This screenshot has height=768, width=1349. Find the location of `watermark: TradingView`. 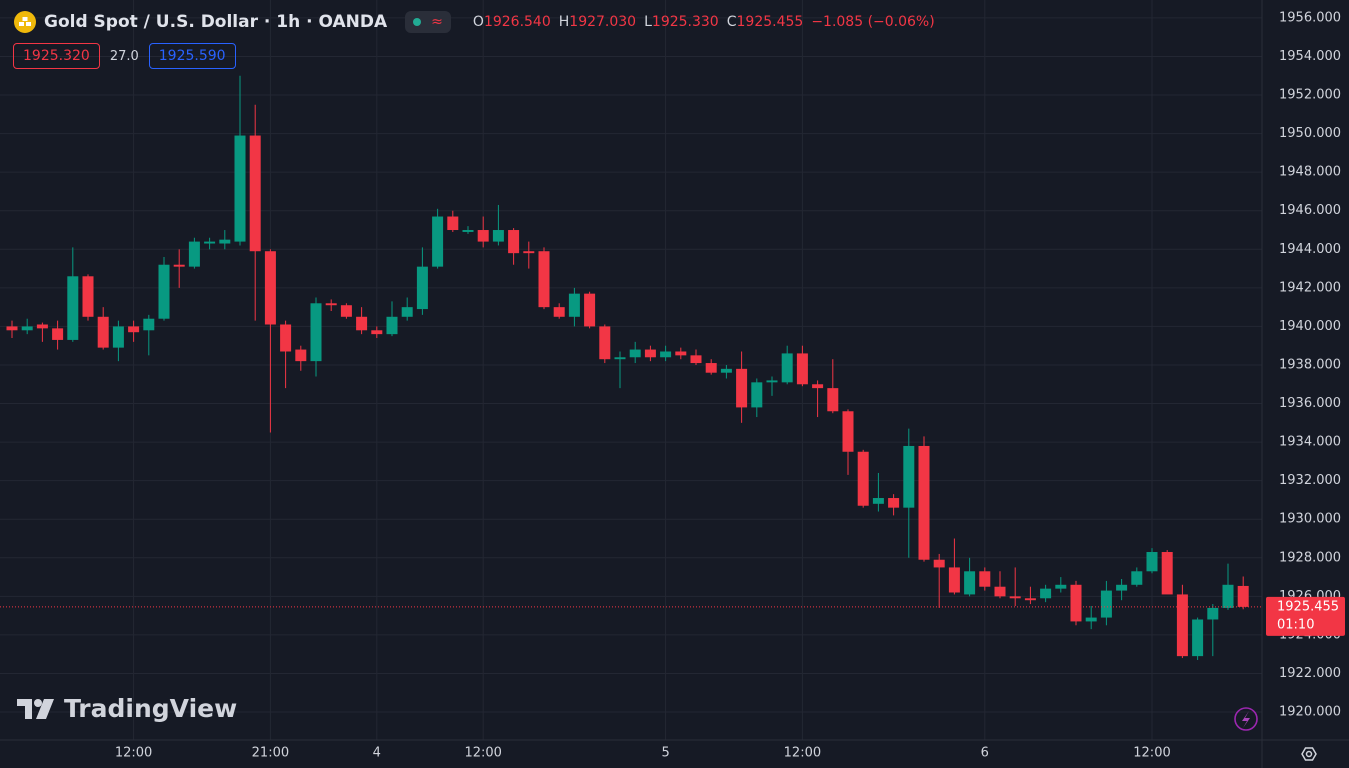

watermark: TradingView is located at coordinates (127, 708).